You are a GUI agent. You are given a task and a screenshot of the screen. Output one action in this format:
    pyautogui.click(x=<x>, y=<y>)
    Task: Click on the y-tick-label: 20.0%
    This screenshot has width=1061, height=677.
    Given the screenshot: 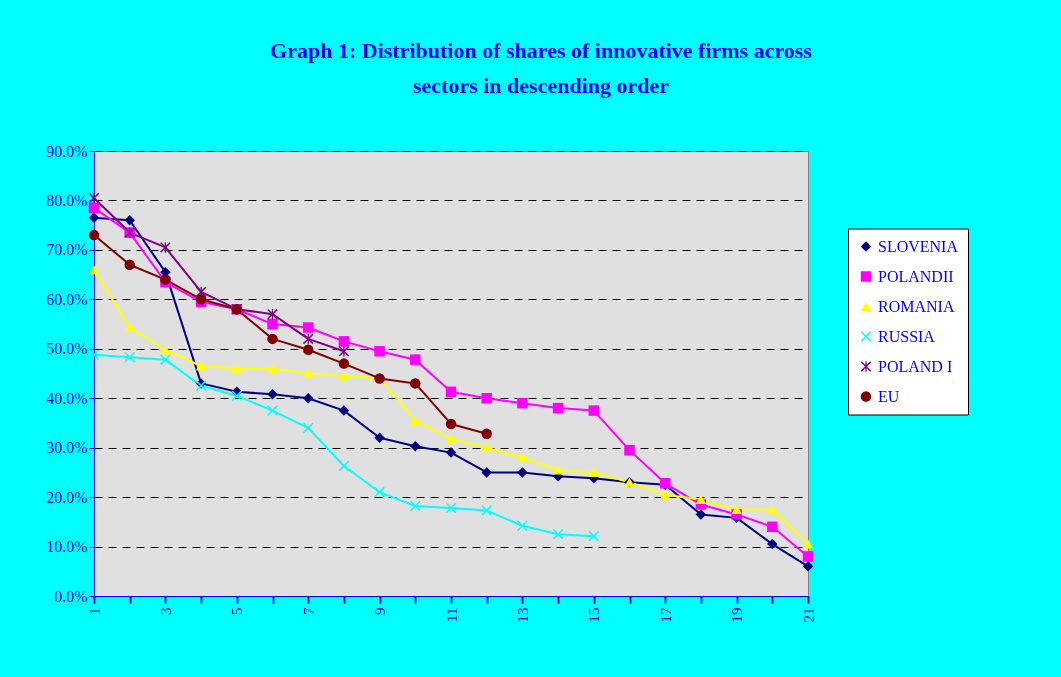 What is the action you would take?
    pyautogui.click(x=67, y=497)
    